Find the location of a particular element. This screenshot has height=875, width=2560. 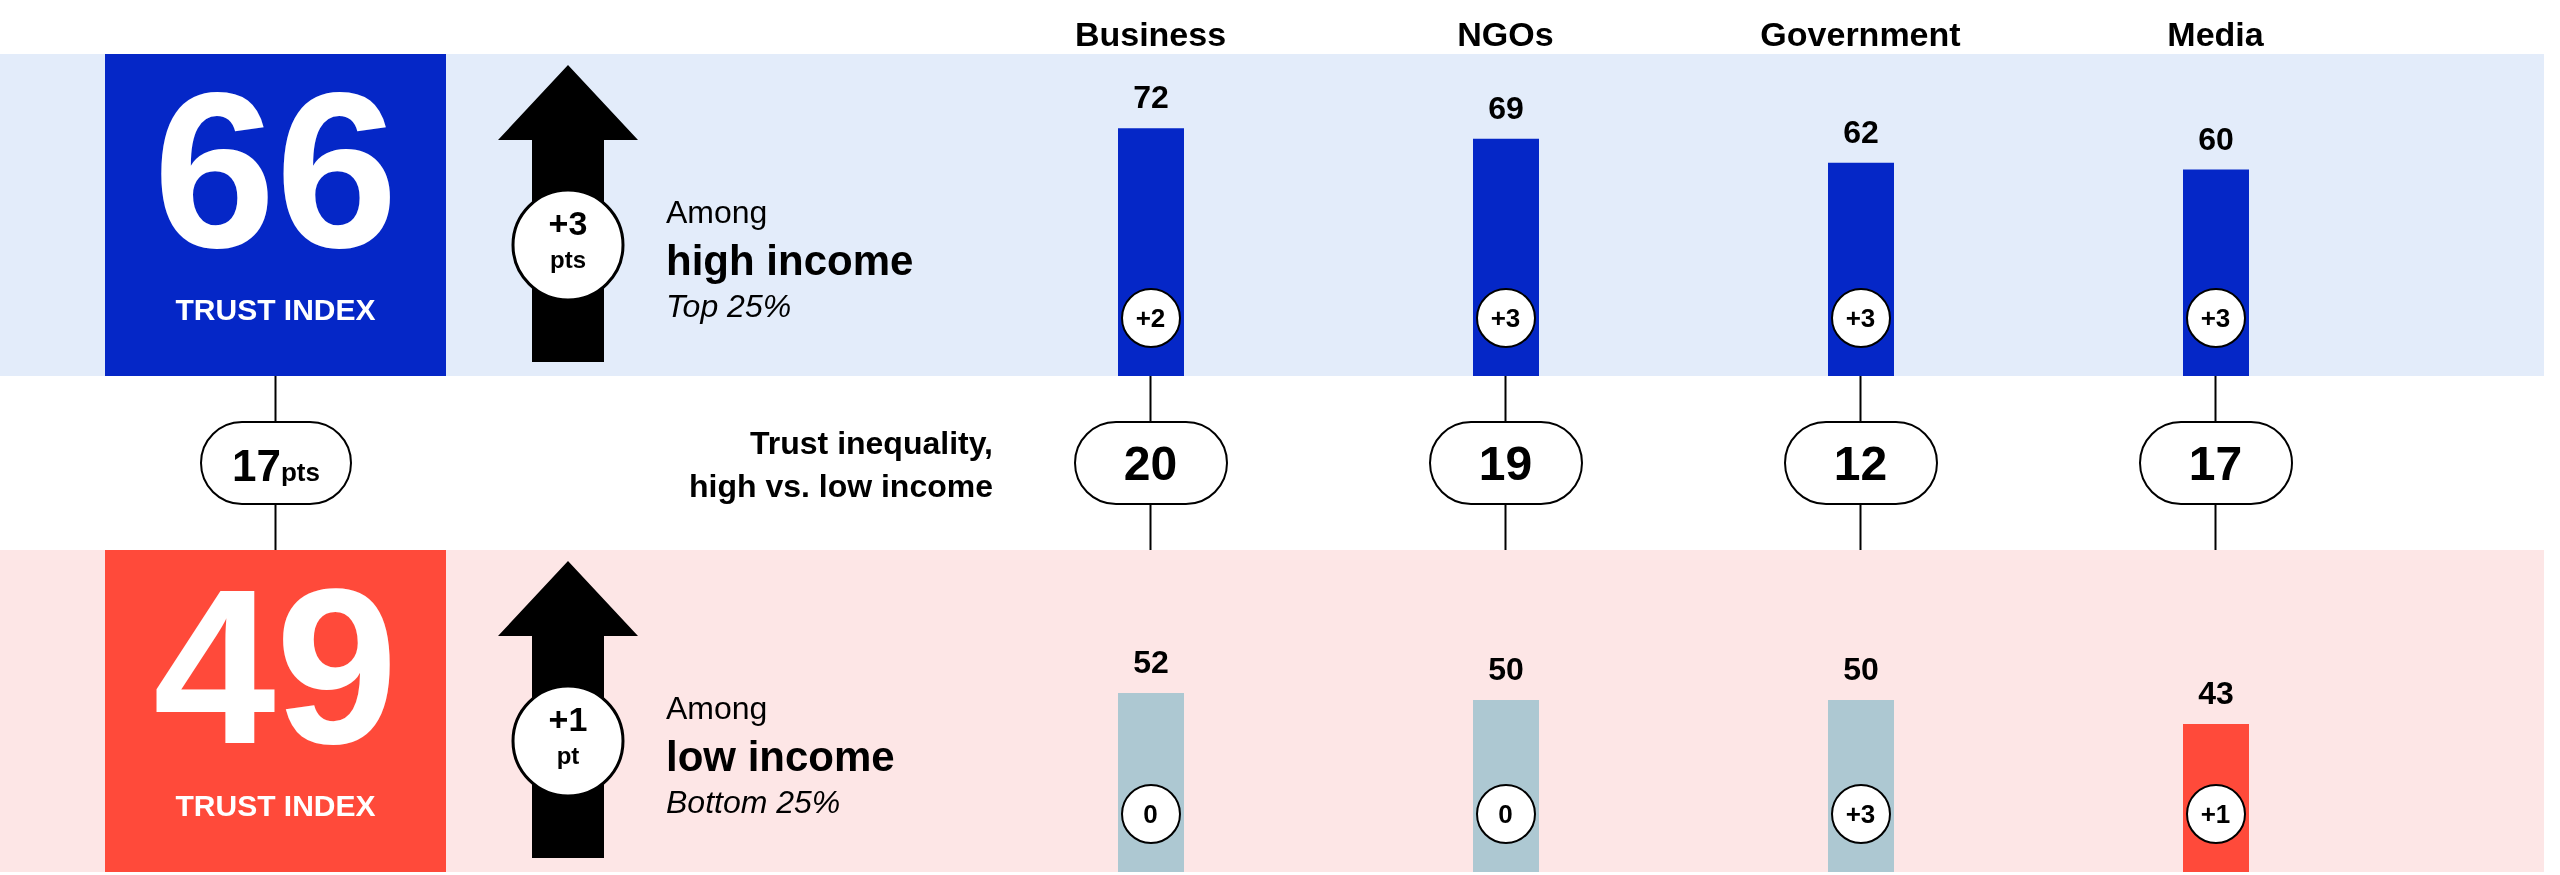

annotation: +2 is located at coordinates (1150, 318).